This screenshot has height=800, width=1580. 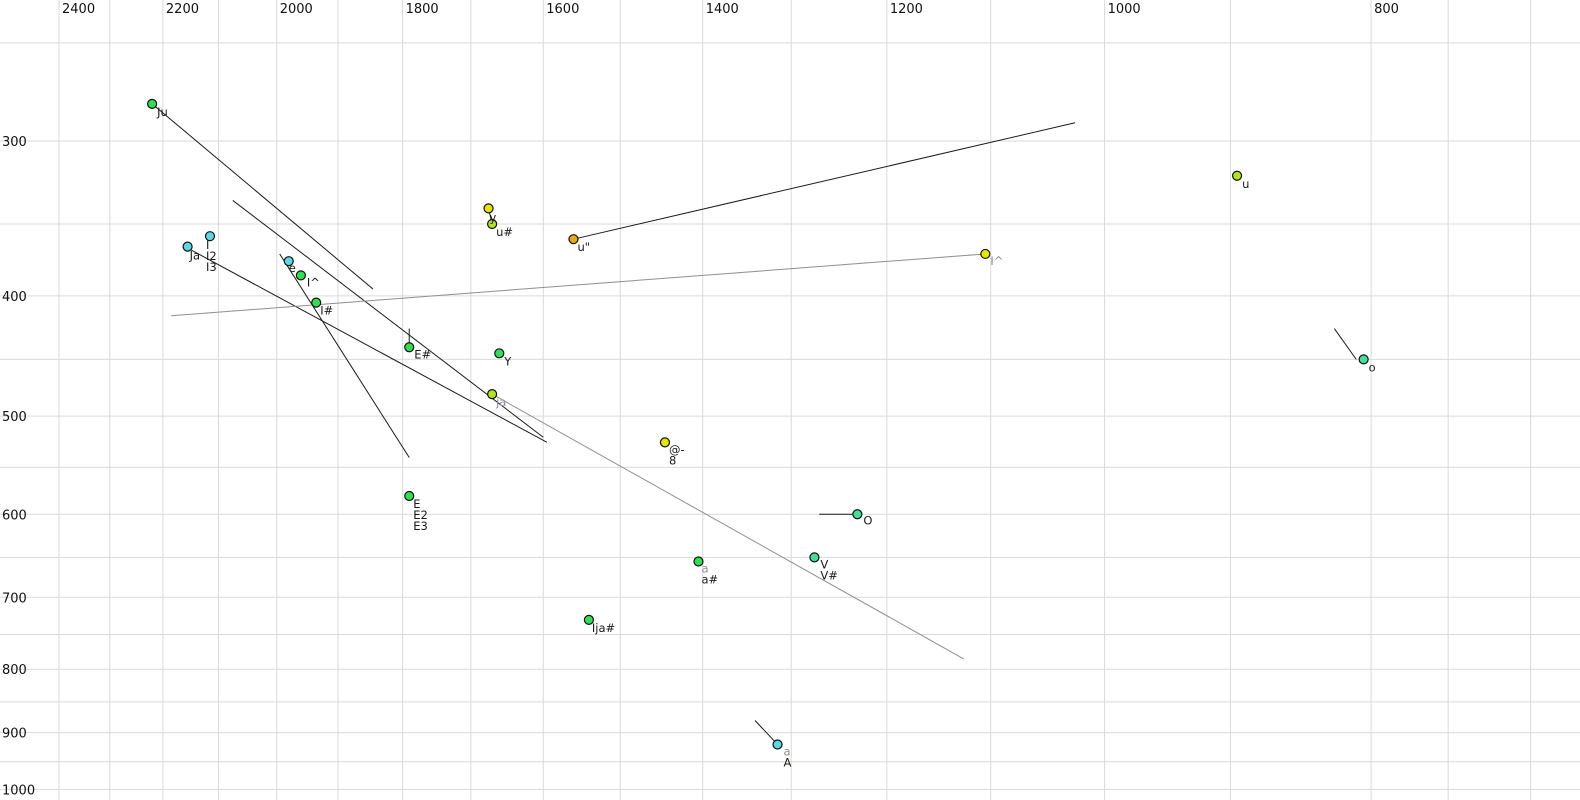 What do you see at coordinates (300, 275) in the screenshot?
I see `data-point-I^` at bounding box center [300, 275].